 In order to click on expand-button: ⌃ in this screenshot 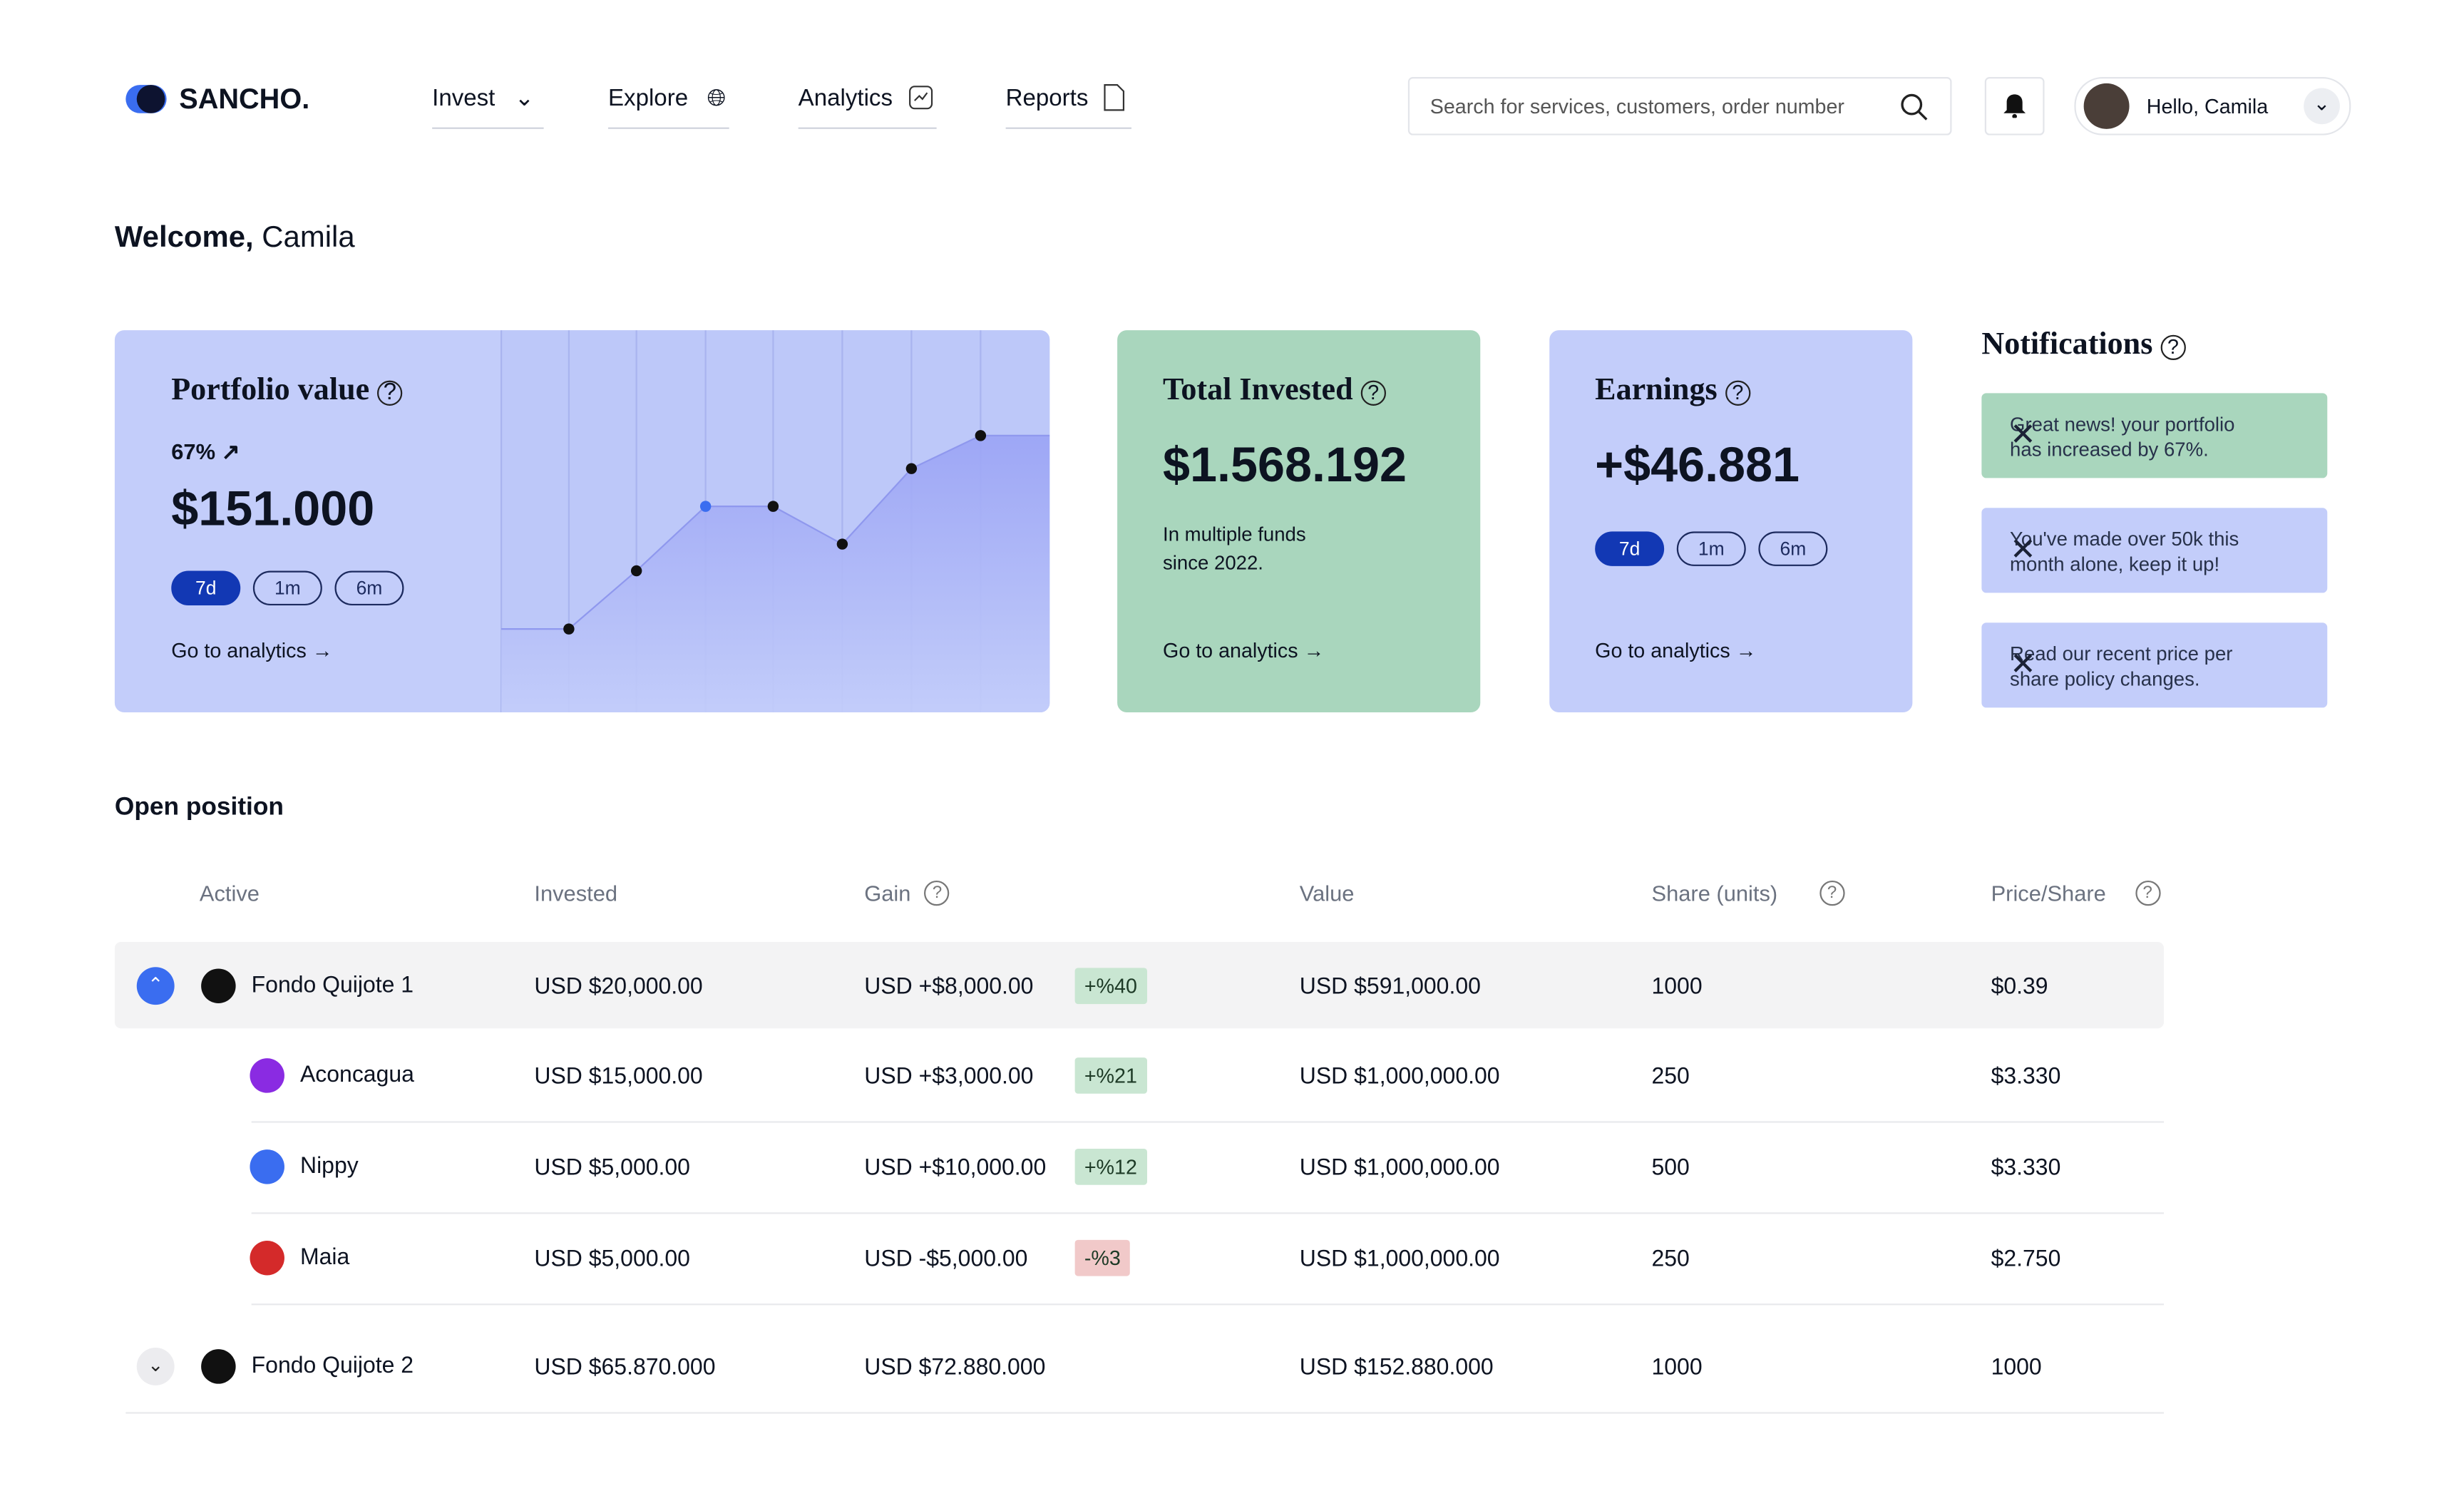, I will do `click(155, 986)`.